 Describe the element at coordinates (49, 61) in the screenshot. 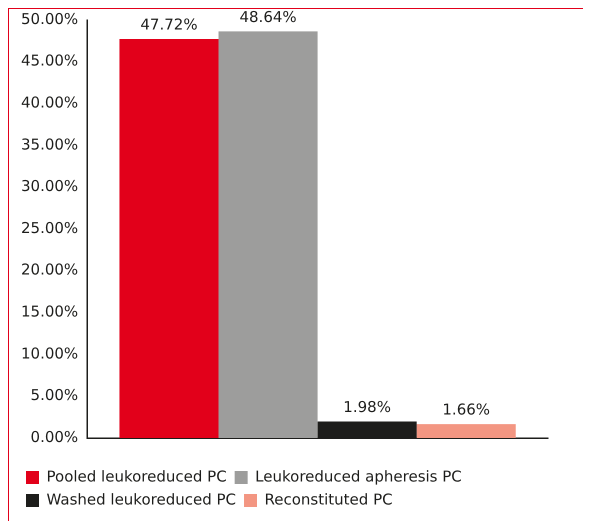

I see `y-tick-label: 45.00%` at that location.